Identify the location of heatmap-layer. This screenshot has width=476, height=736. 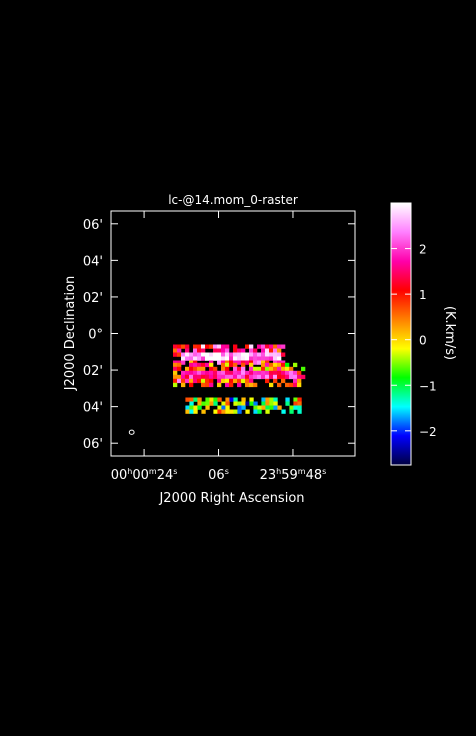
(239, 379).